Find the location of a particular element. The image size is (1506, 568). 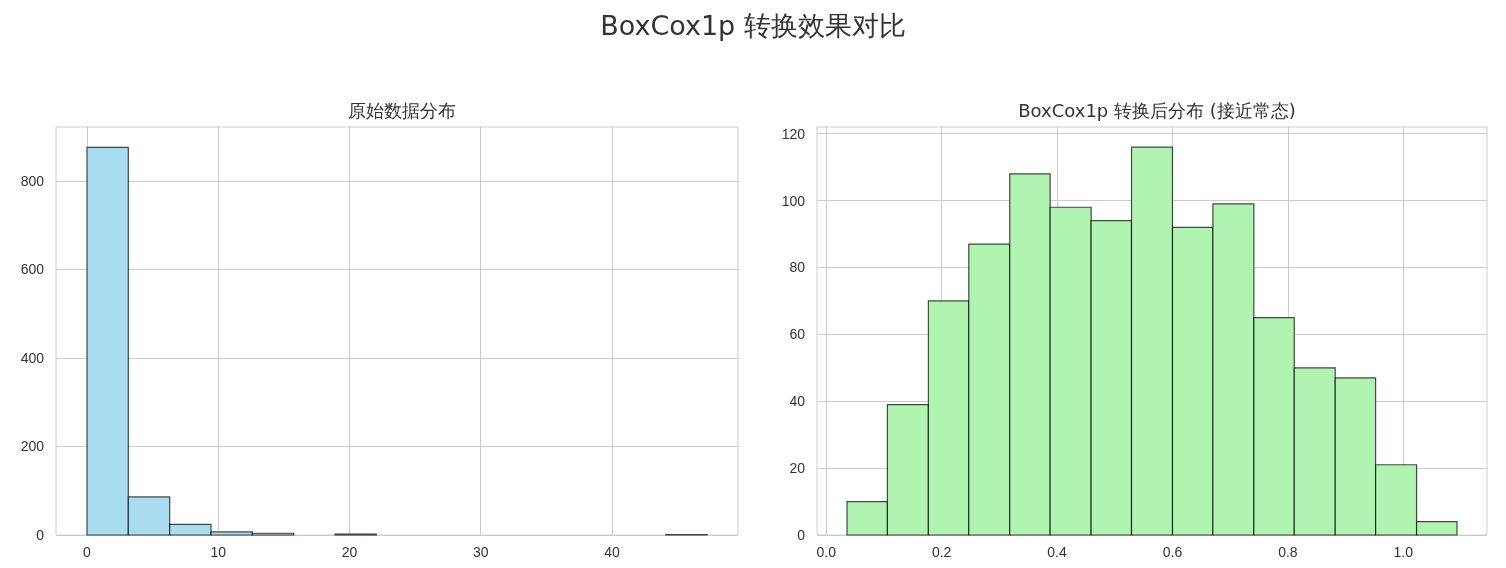

x-tick-label: 20 is located at coordinates (349, 552).